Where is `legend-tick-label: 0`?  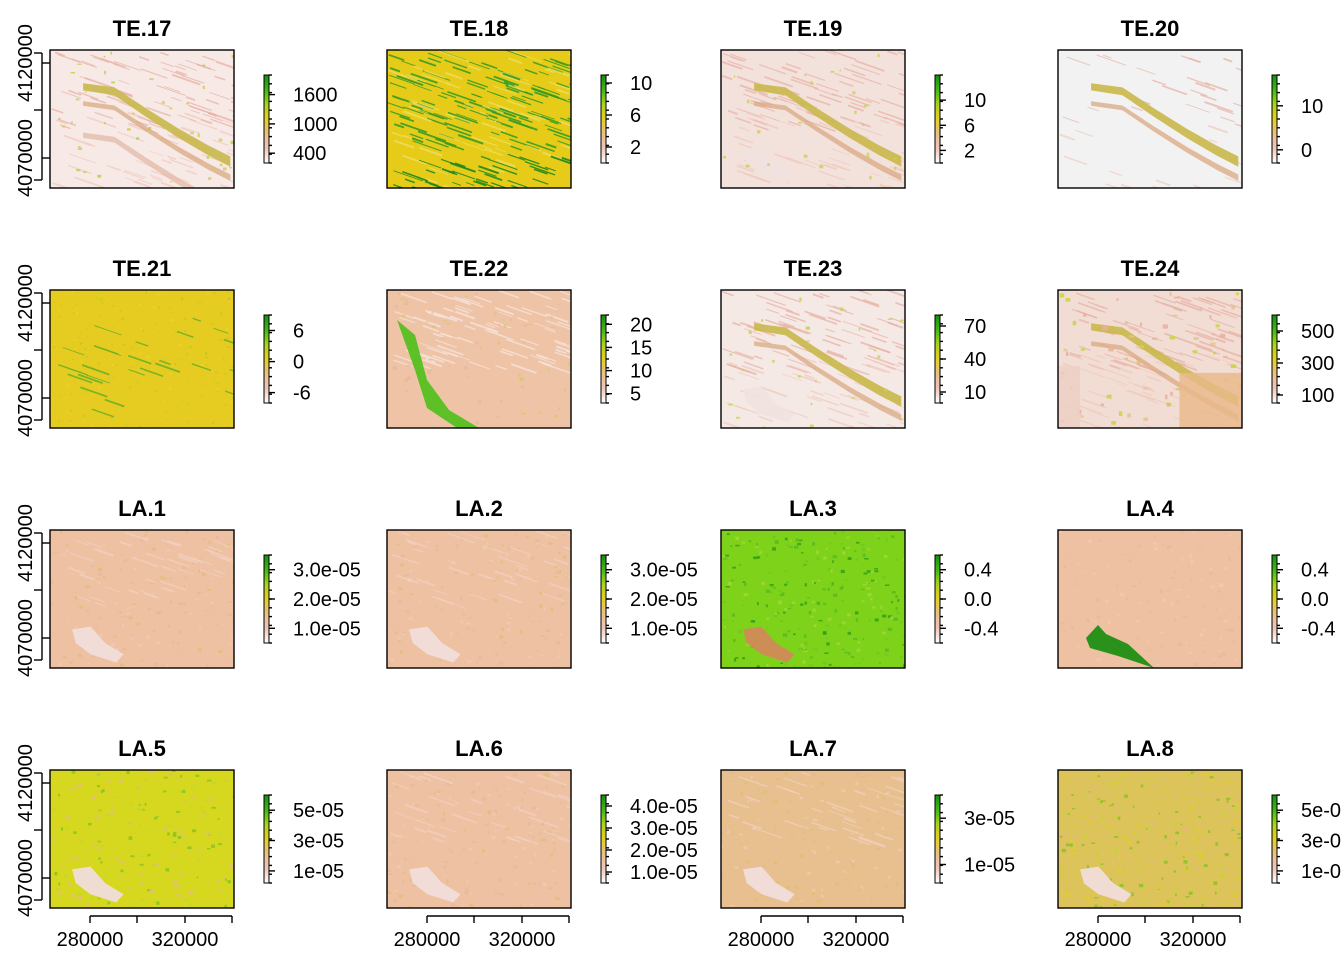 legend-tick-label: 0 is located at coordinates (1306, 151).